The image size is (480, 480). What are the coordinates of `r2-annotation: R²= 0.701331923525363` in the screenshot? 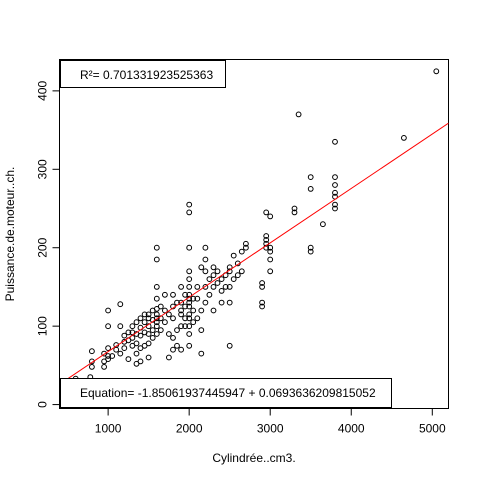 It's located at (143, 74).